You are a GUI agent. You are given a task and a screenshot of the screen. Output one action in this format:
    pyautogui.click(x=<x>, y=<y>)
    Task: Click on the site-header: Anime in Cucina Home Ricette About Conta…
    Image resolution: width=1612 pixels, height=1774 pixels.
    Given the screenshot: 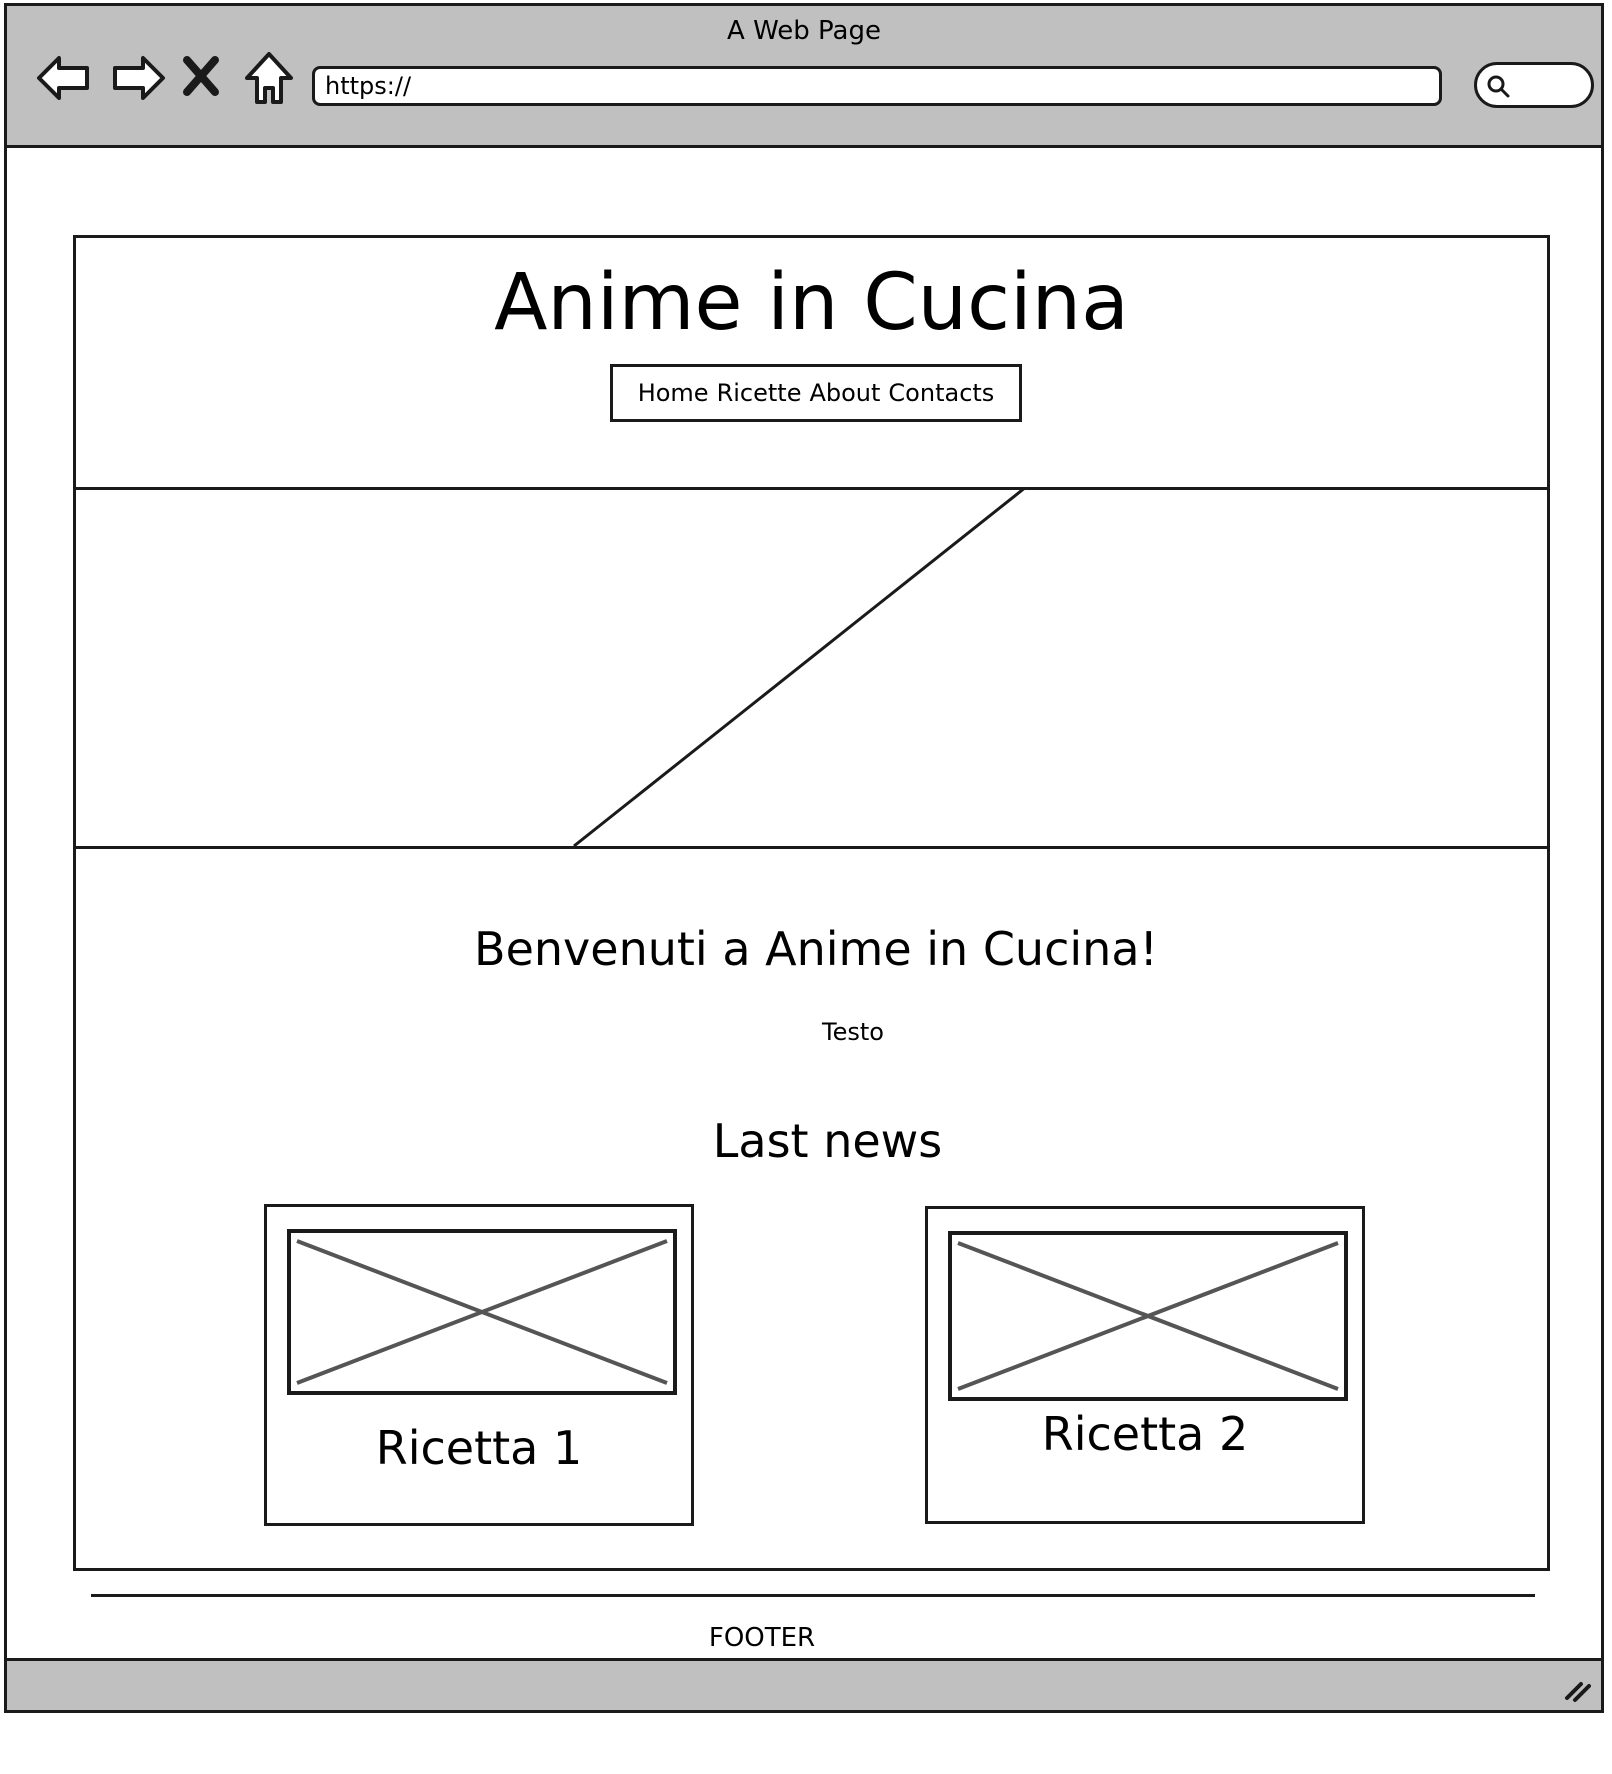 What is the action you would take?
    pyautogui.click(x=811, y=364)
    